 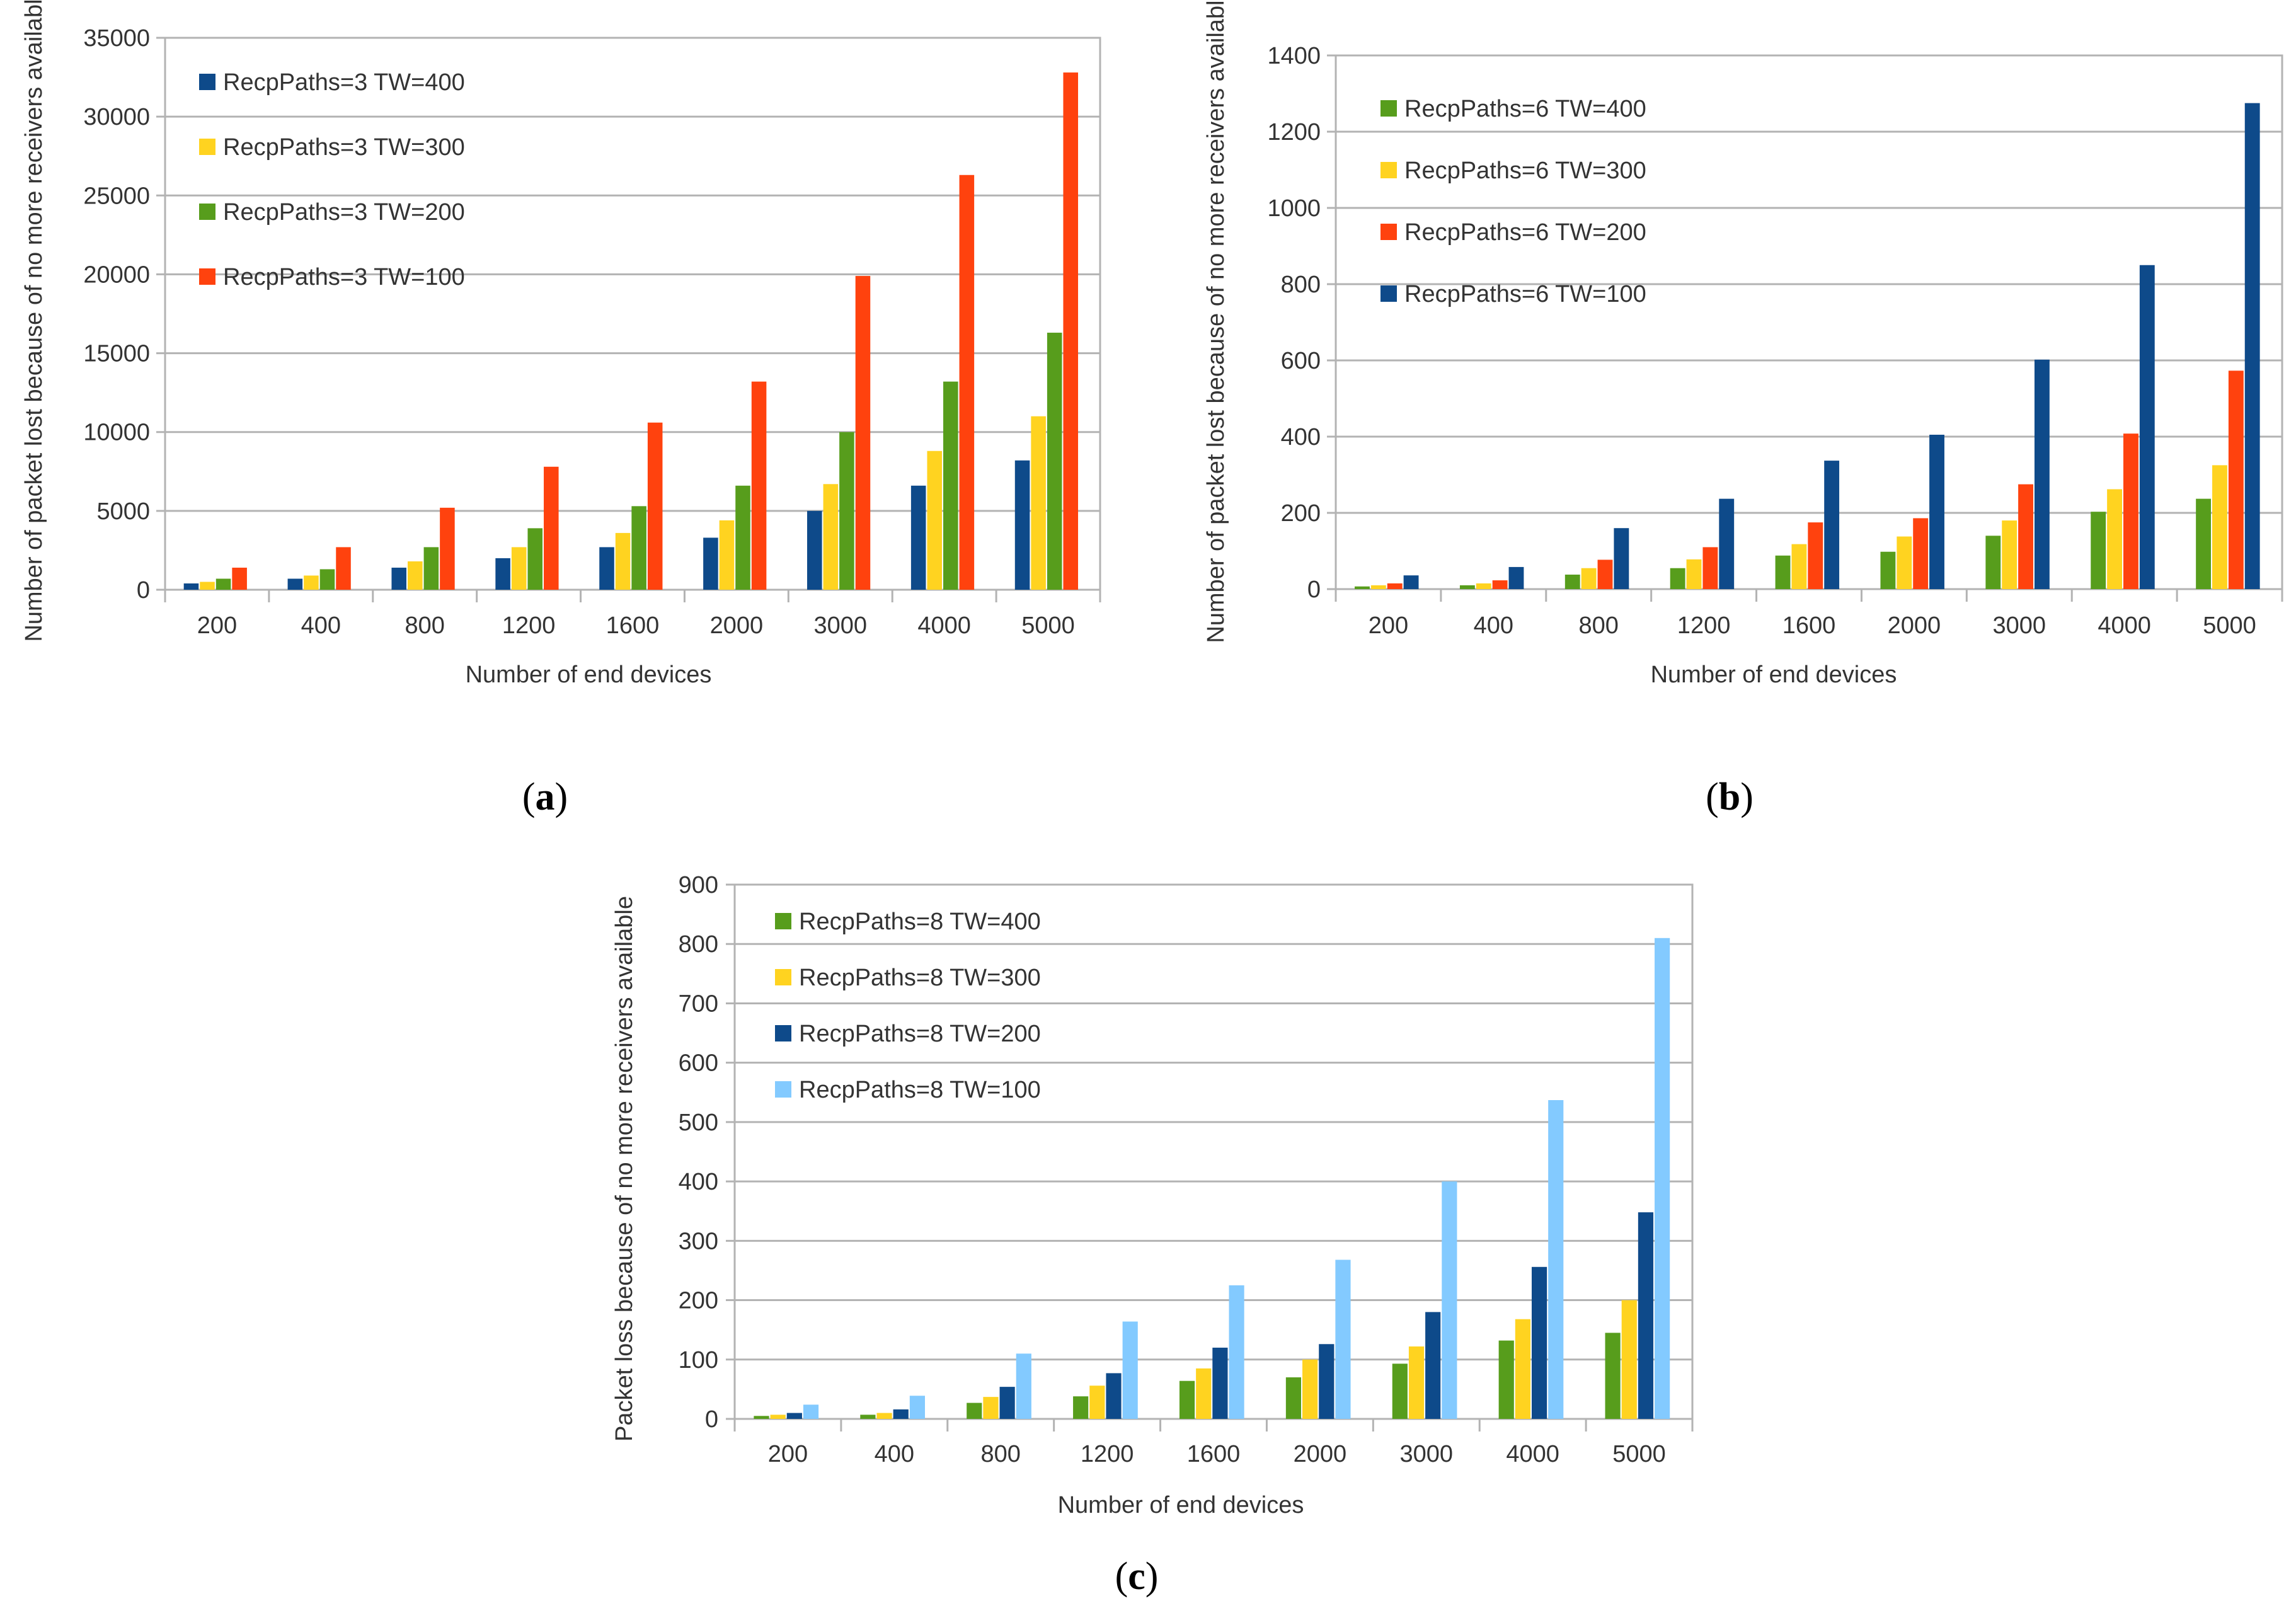 What do you see at coordinates (1730, 797) in the screenshot?
I see `caption-letter: b` at bounding box center [1730, 797].